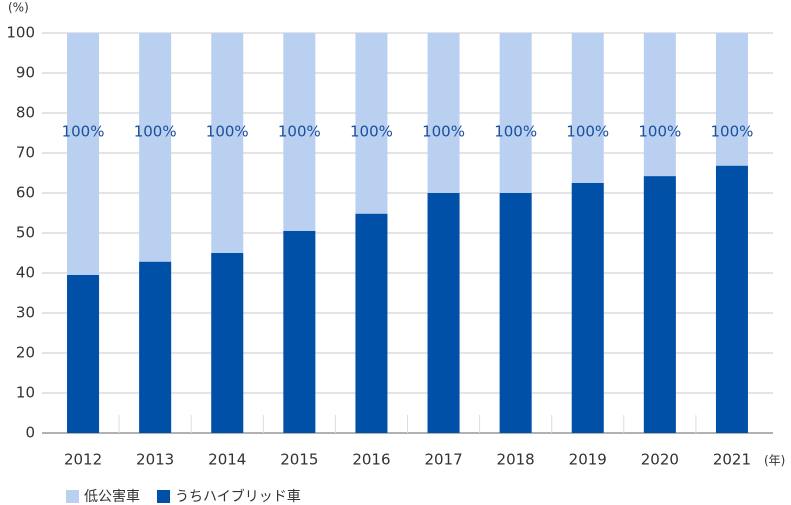  I want to click on y-tick-label: 20, so click(25, 353).